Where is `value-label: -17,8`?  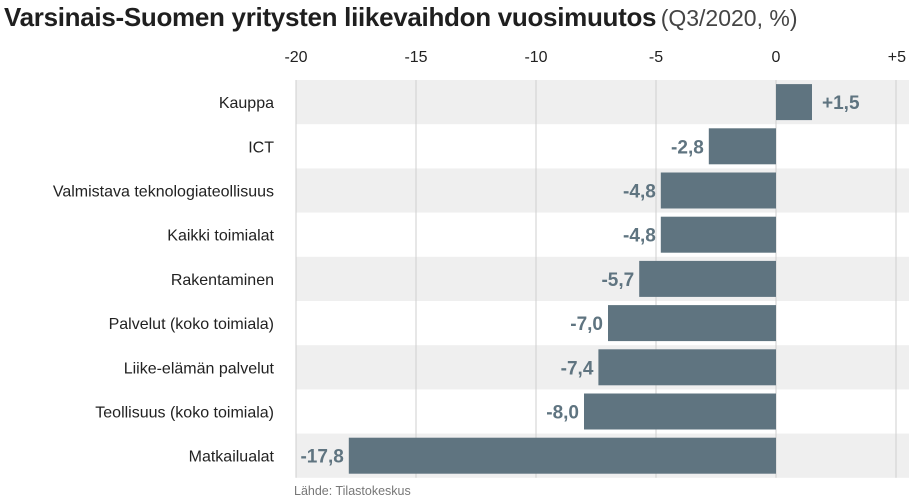 value-label: -17,8 is located at coordinates (321, 457).